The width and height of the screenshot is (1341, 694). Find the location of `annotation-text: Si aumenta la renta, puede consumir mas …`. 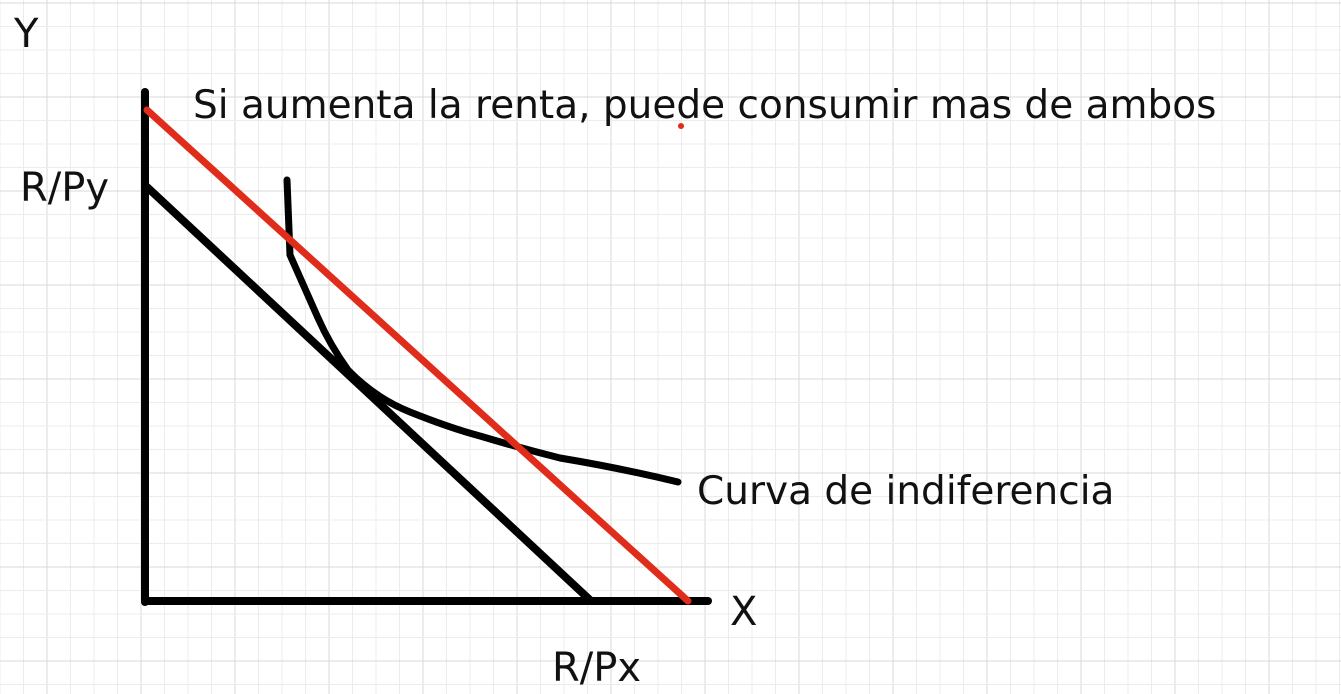

annotation-text: Si aumenta la renta, puede consumir mas … is located at coordinates (705, 105).